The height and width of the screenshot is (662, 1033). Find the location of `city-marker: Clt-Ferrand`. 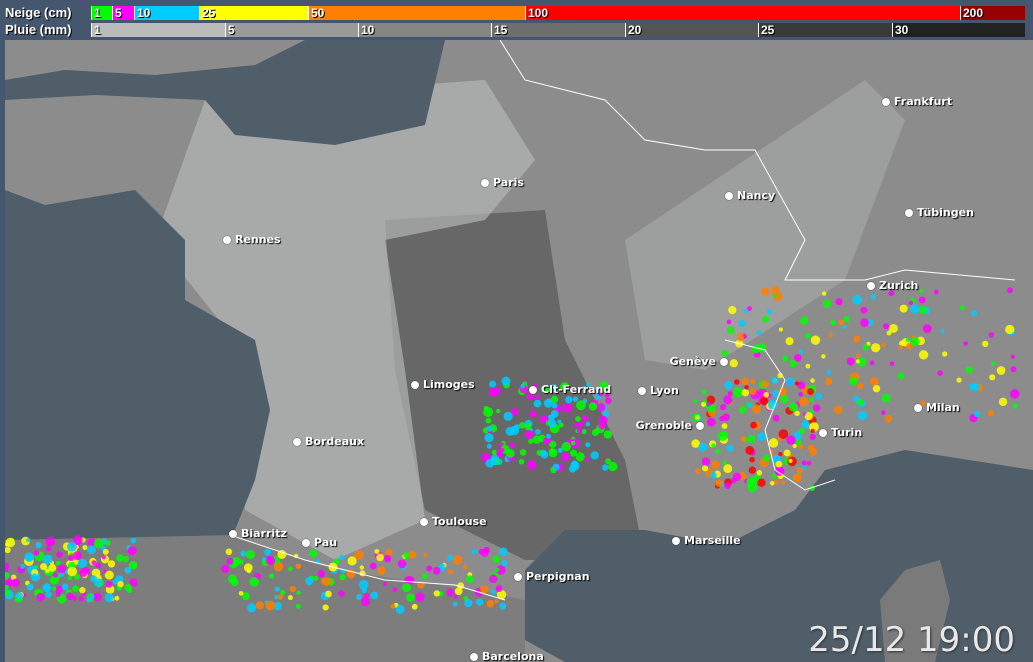

city-marker: Clt-Ferrand is located at coordinates (570, 389).